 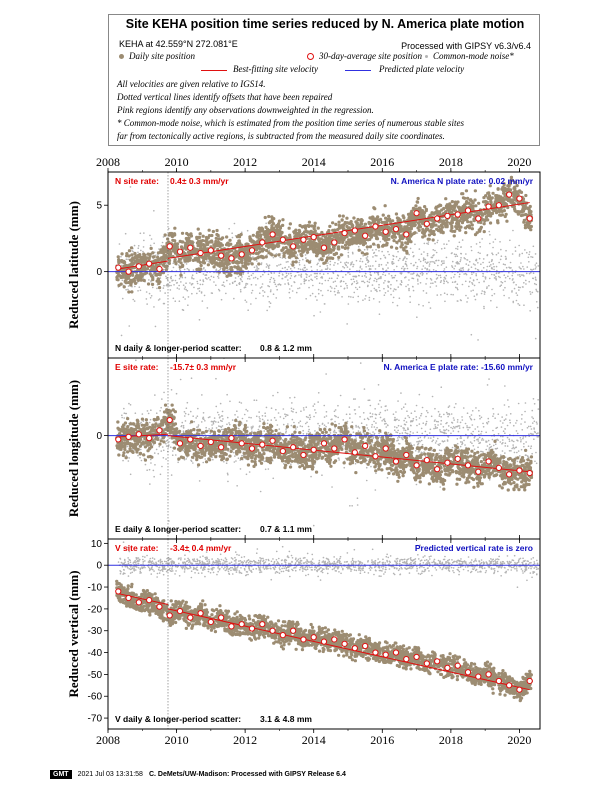 I want to click on y-axis-label-east: Reduced longitude (mm), so click(x=73, y=448).